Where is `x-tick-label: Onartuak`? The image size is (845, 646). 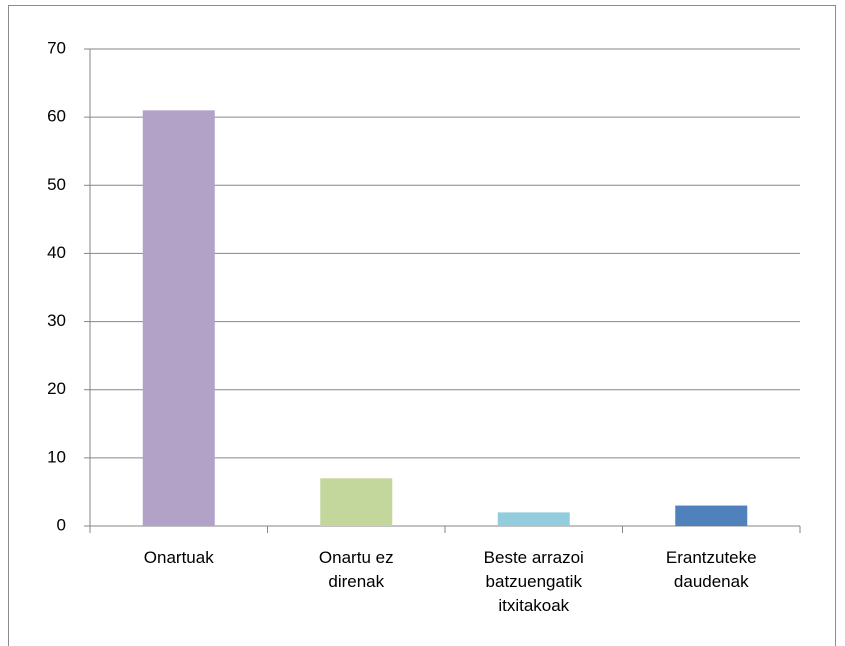
x-tick-label: Onartuak is located at coordinates (178, 557).